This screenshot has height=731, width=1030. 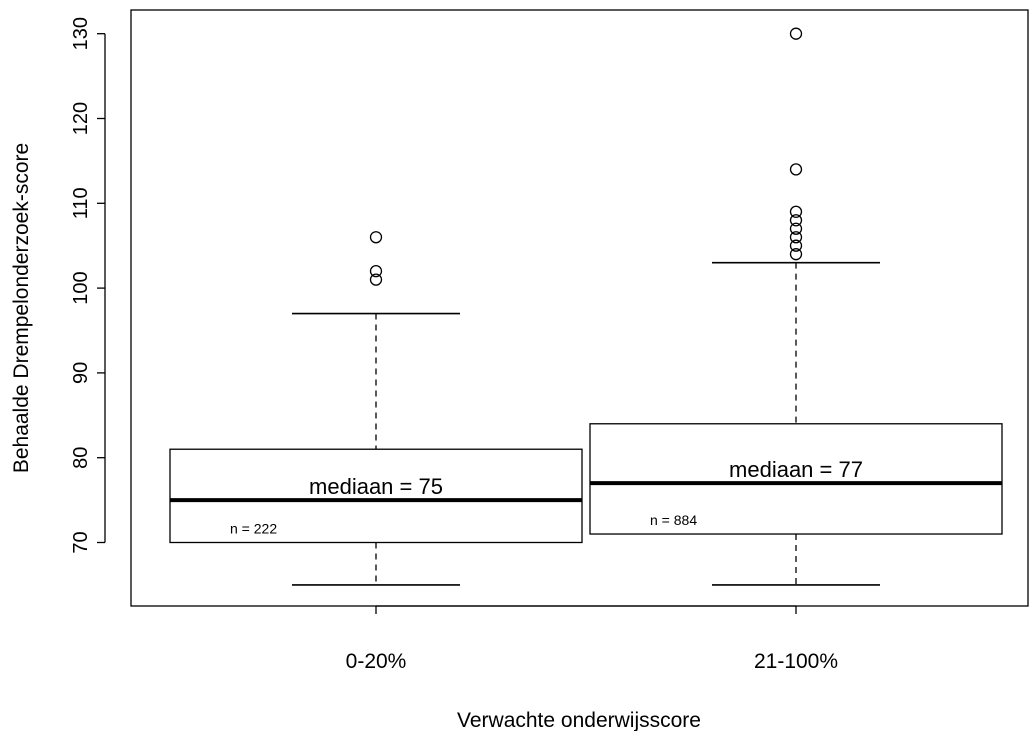 I want to click on n-label: n = 222, so click(x=253, y=529).